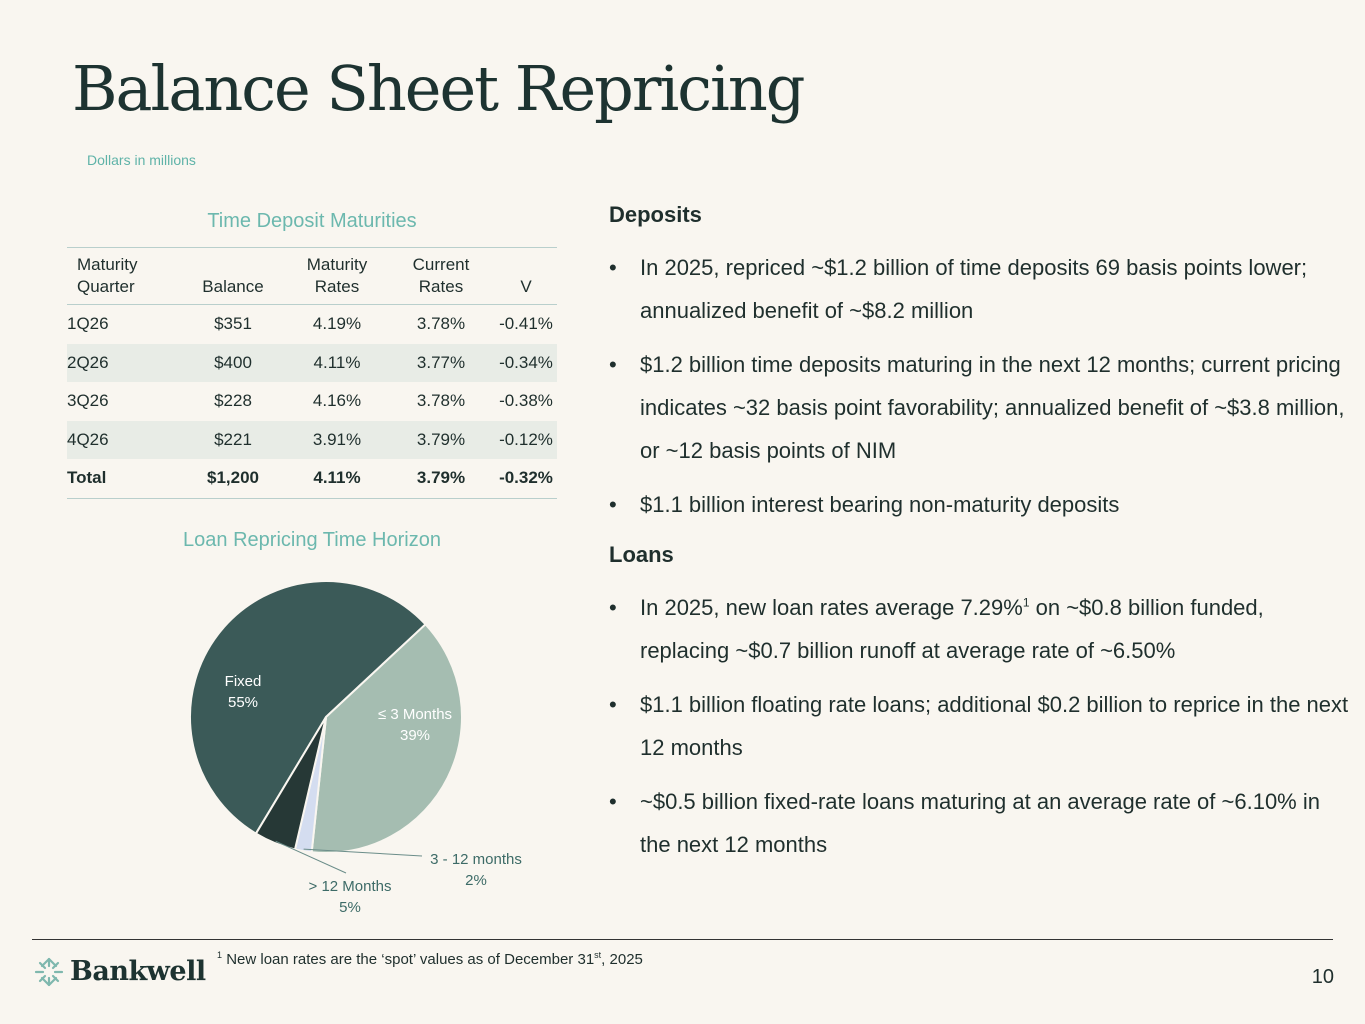 The image size is (1365, 1024). I want to click on footnote-marker: 1, so click(1026, 602).